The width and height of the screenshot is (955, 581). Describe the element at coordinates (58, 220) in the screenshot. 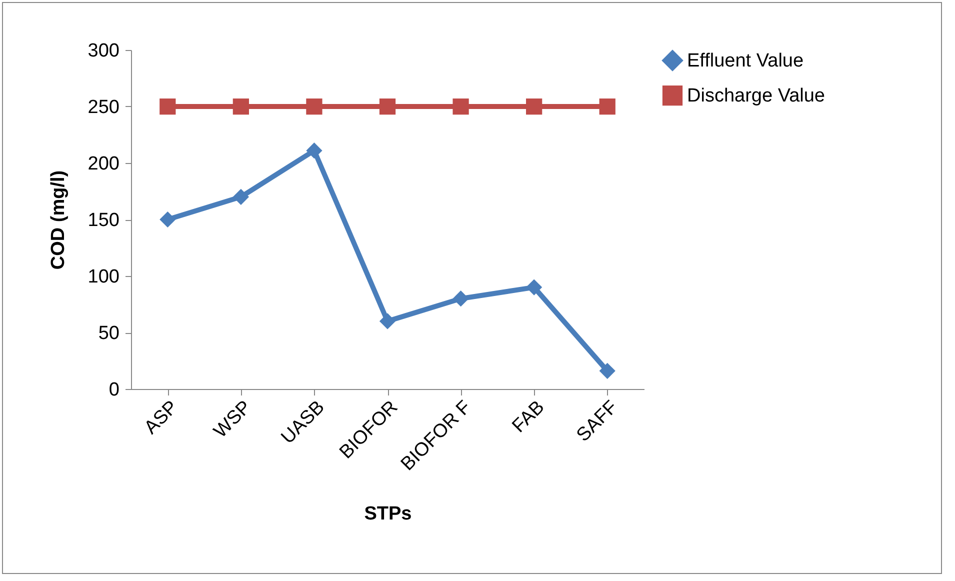

I see `y-axis-title: COD (mg/l)` at that location.